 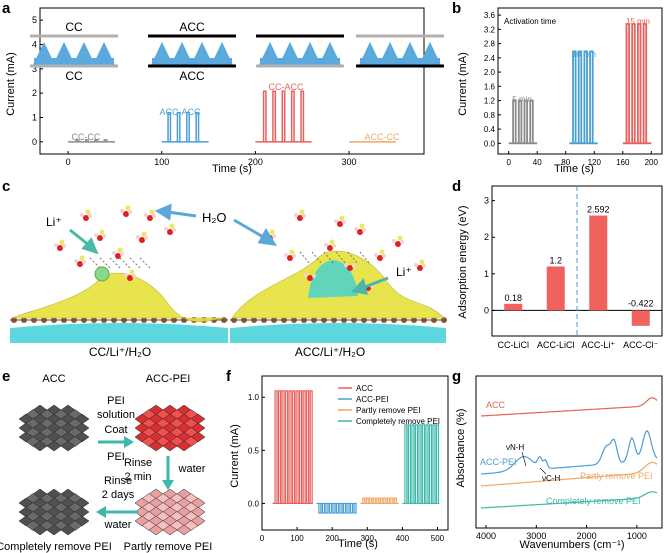 What do you see at coordinates (565, 162) in the screenshot?
I see `x-tick-label: 80` at bounding box center [565, 162].